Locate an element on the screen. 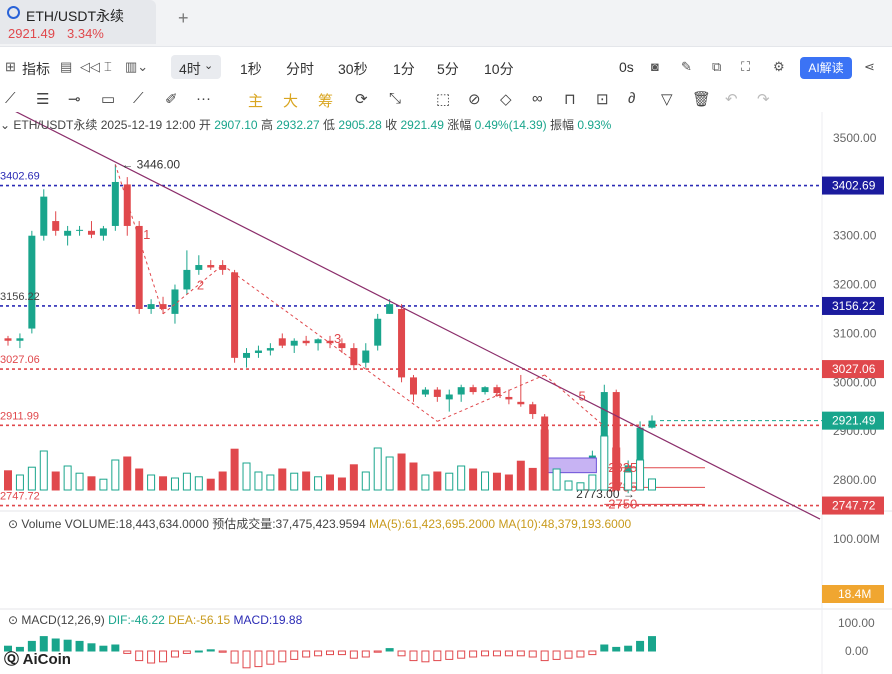  lock-icon: ⊓ is located at coordinates (570, 99).